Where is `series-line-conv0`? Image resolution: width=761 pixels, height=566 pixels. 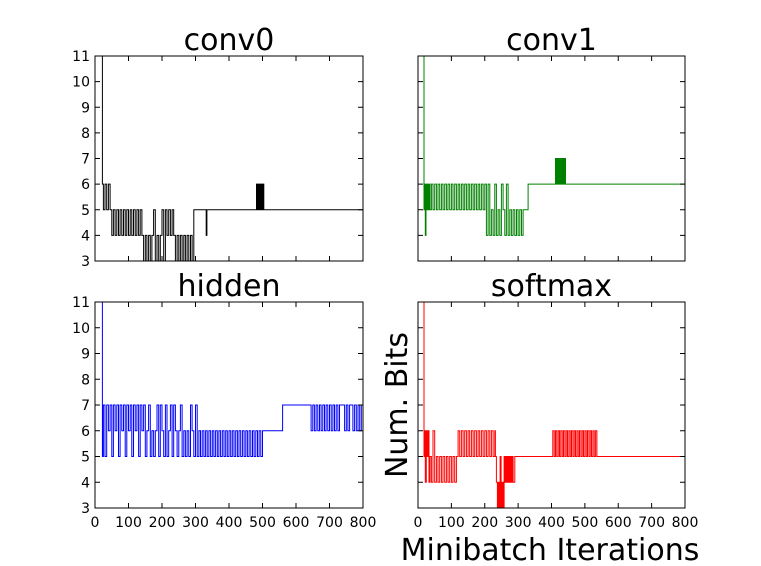 series-line-conv0 is located at coordinates (229, 158).